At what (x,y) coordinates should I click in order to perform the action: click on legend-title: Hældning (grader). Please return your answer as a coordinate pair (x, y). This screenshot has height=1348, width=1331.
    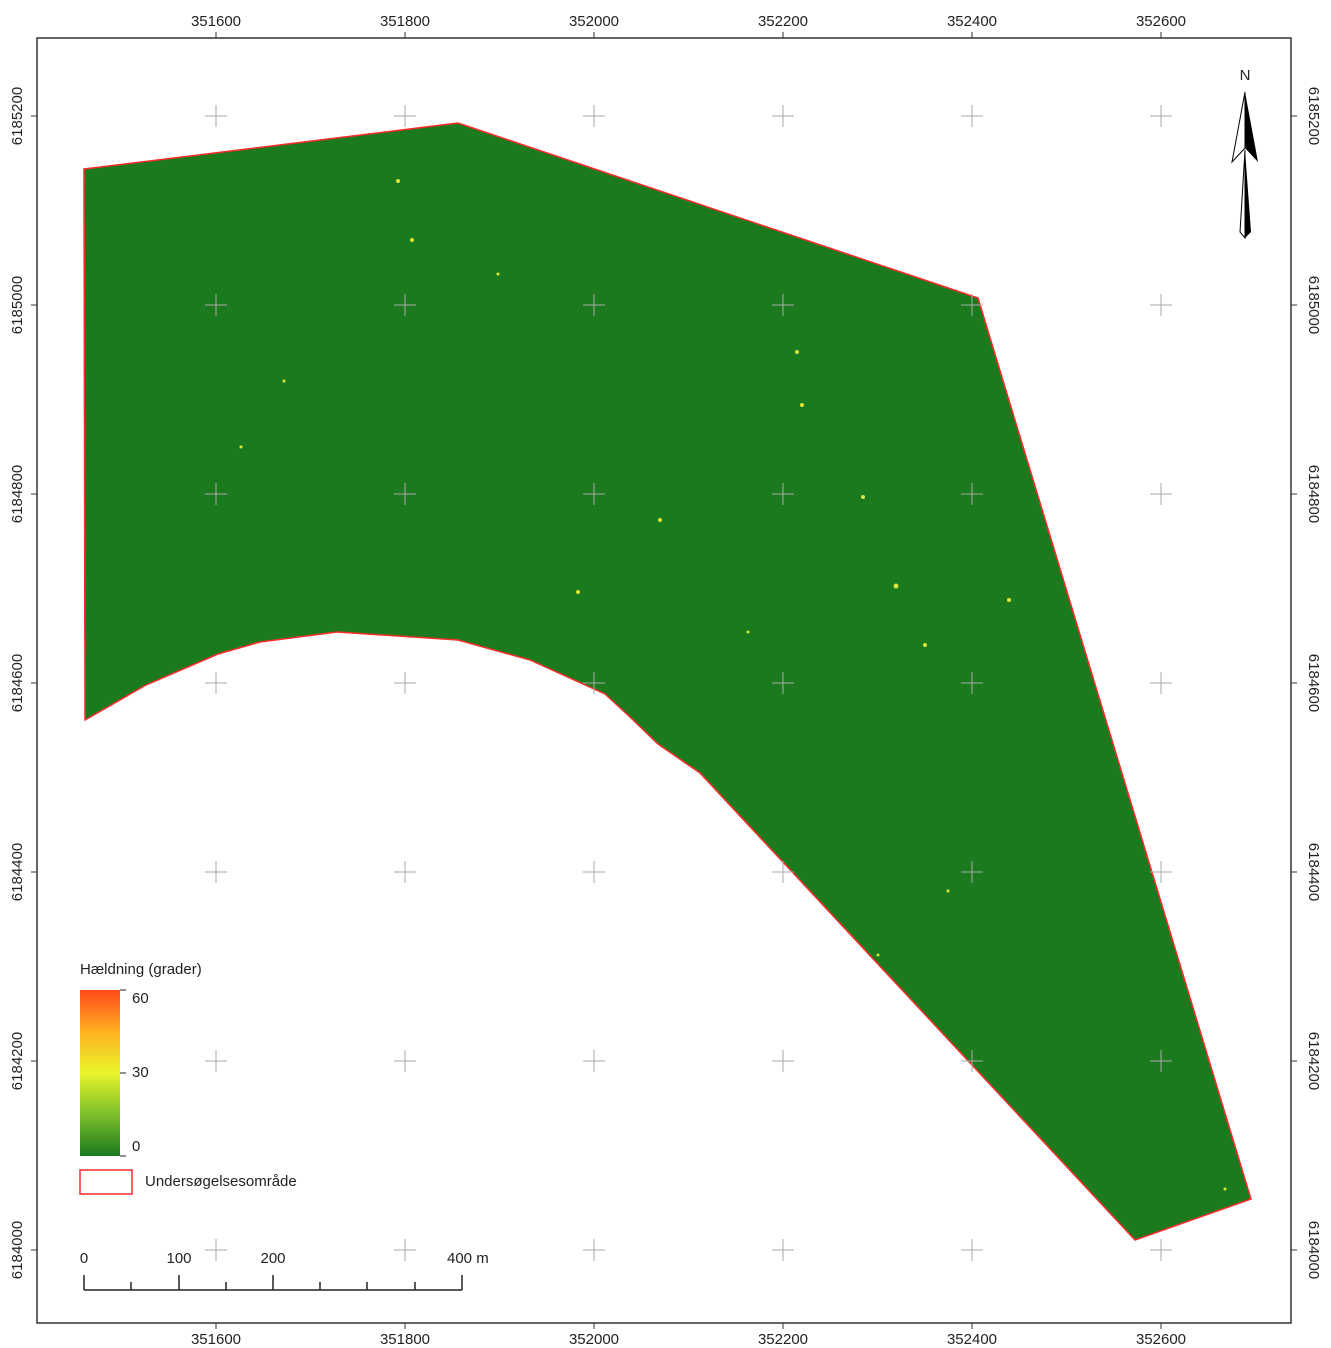
    Looking at the image, I should click on (141, 969).